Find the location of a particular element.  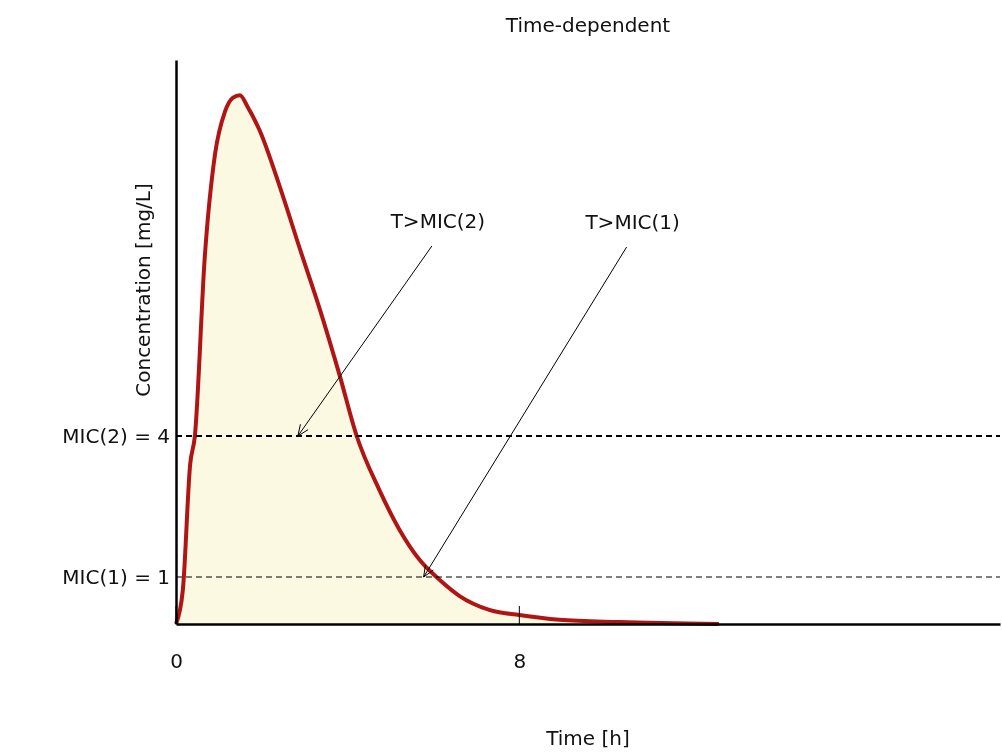

chart-title: Time-dependent is located at coordinates (587, 25).